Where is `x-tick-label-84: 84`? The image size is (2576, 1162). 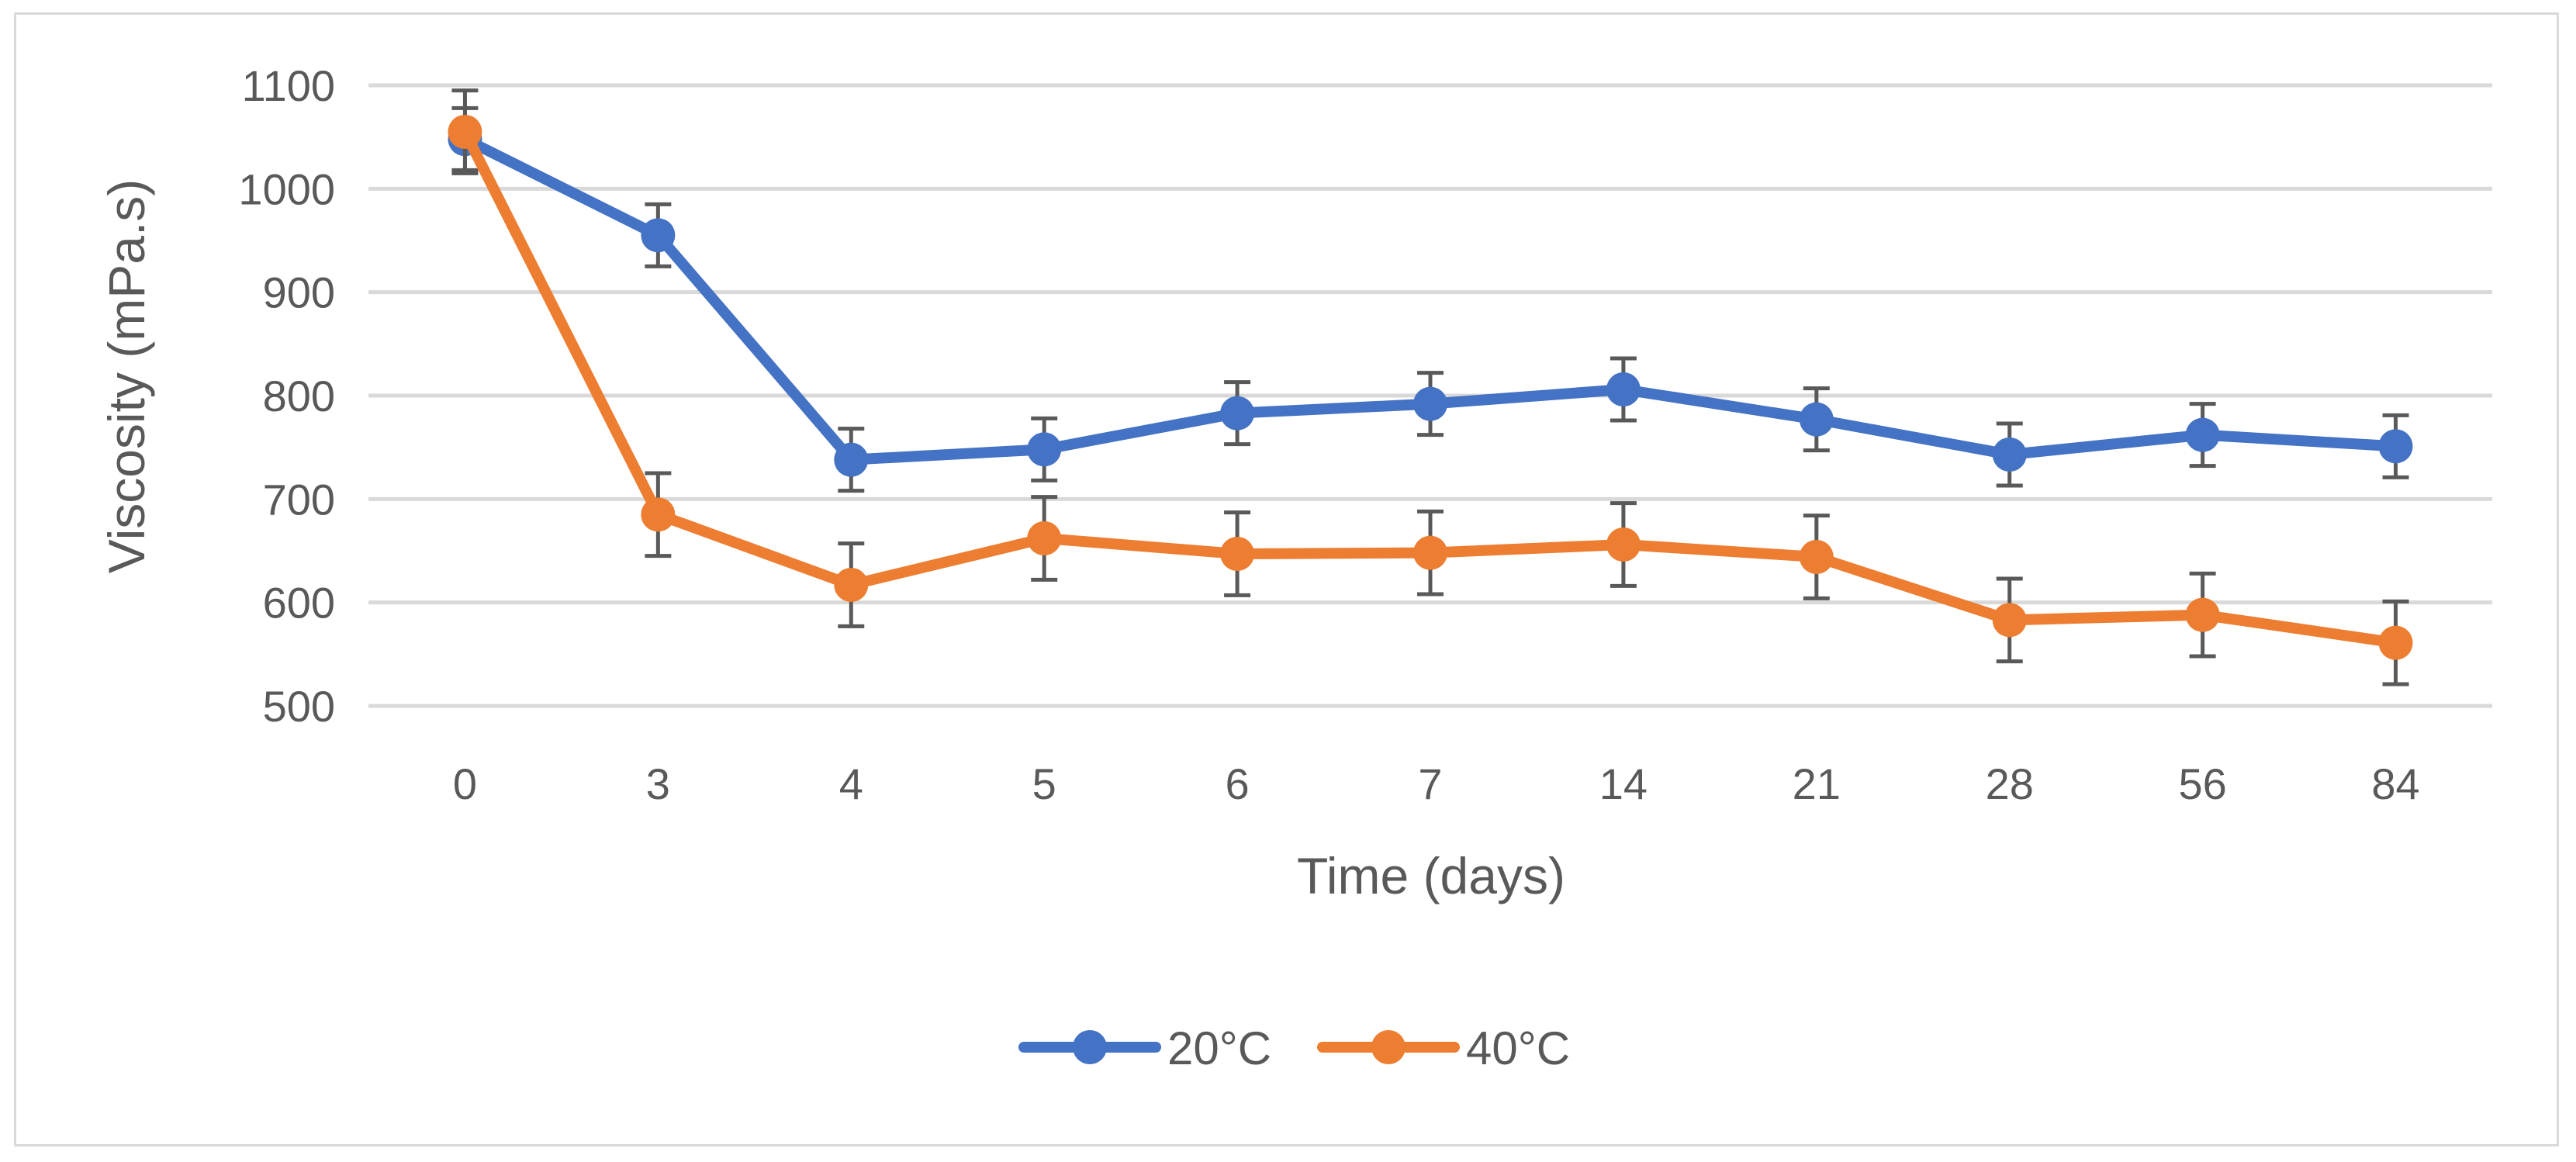 x-tick-label-84: 84 is located at coordinates (2395, 783).